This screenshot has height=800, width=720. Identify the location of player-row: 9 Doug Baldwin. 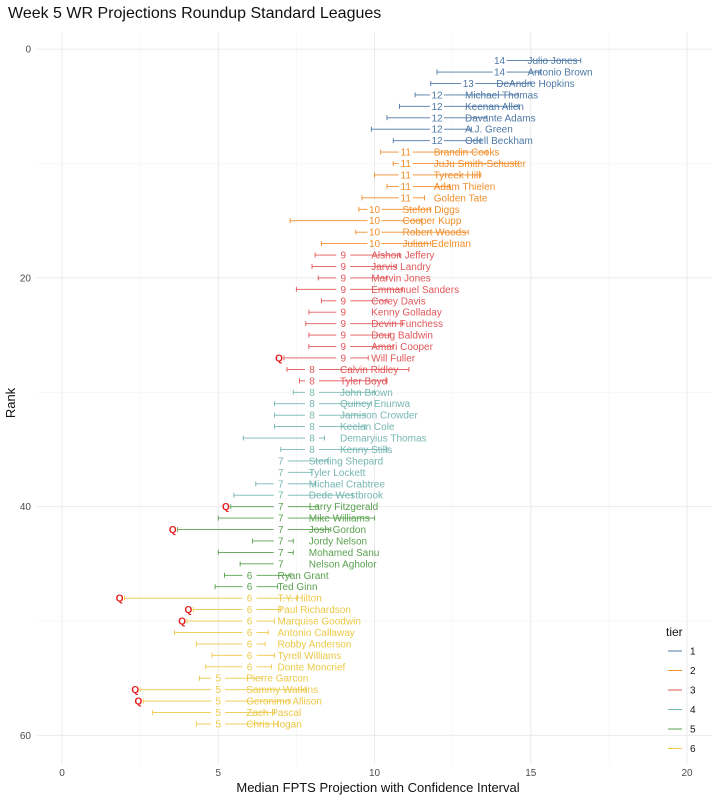
(370, 336).